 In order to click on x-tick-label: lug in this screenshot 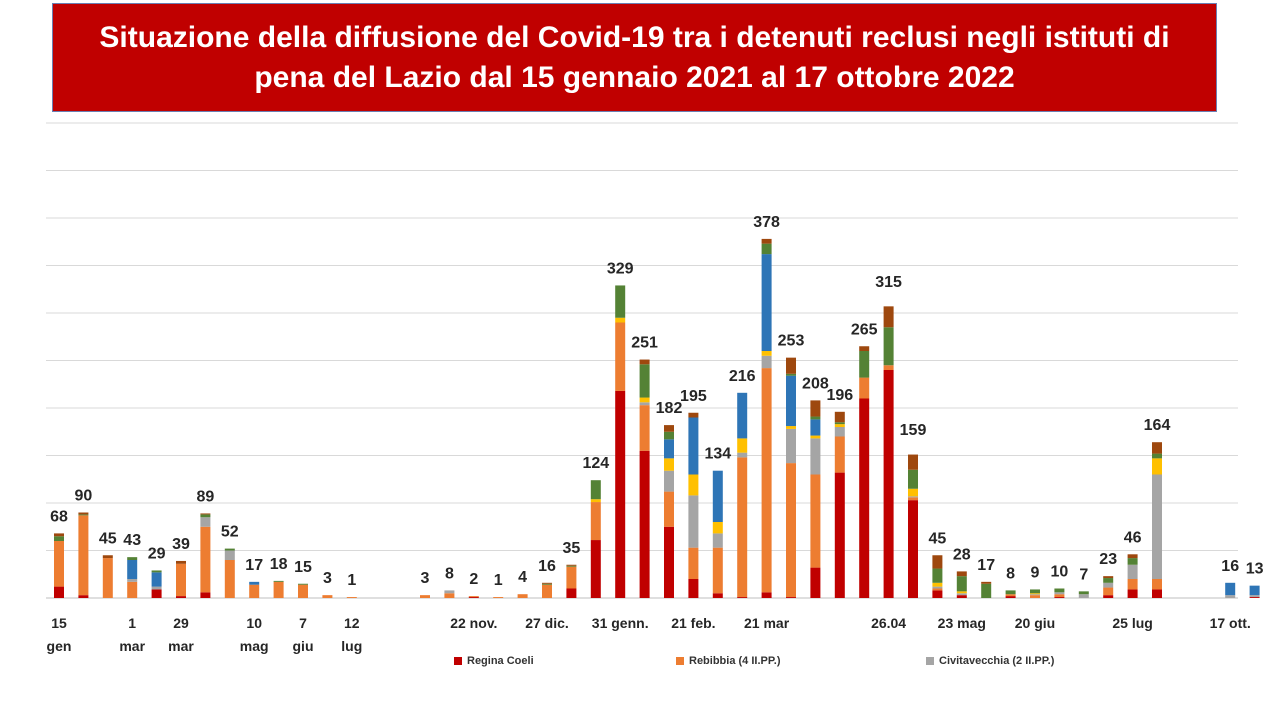, I will do `click(351, 646)`.